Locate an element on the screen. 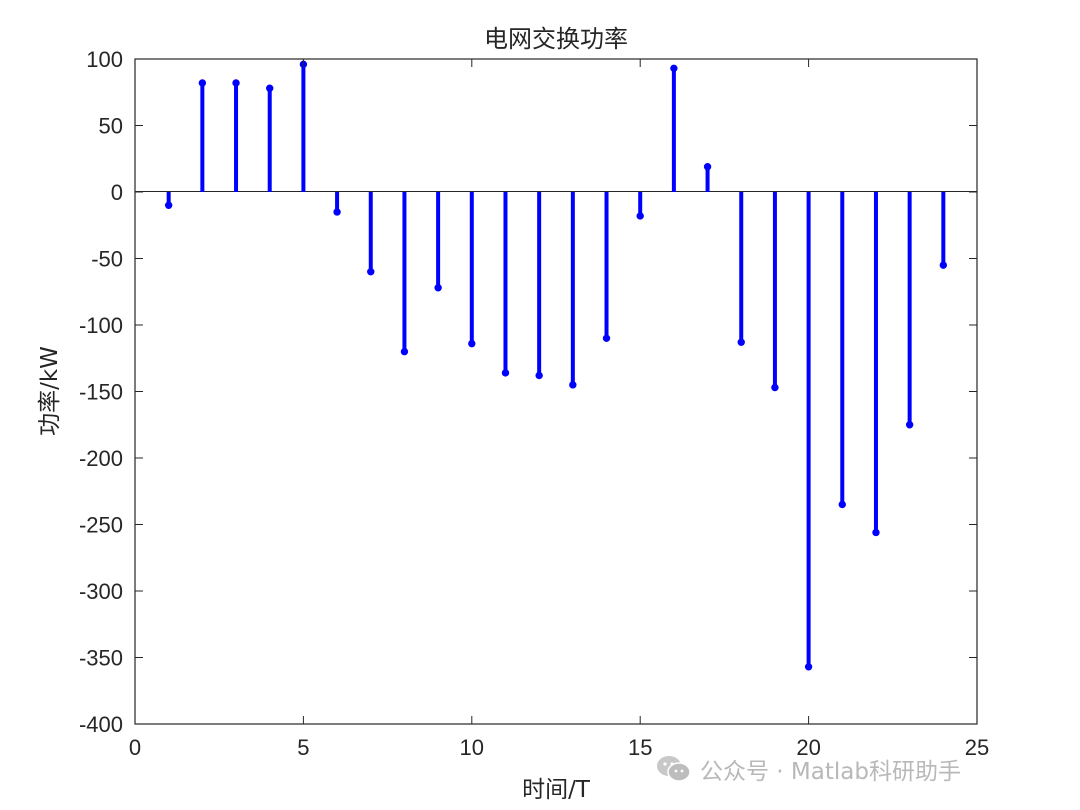 This screenshot has height=810, width=1080. wechat-icon is located at coordinates (674, 769).